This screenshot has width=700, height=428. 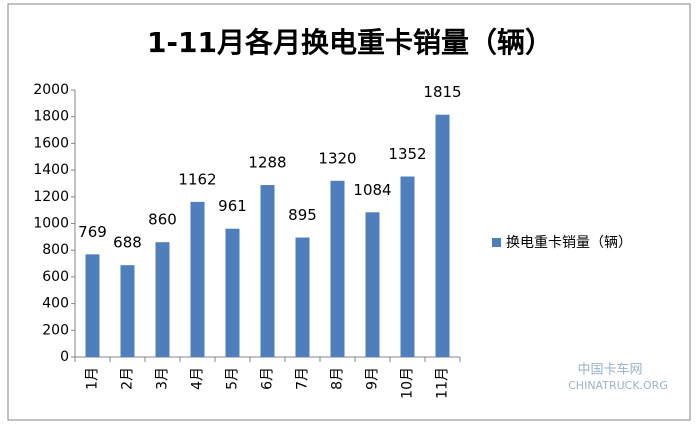 What do you see at coordinates (303, 378) in the screenshot?
I see `x-tick-label: 7月` at bounding box center [303, 378].